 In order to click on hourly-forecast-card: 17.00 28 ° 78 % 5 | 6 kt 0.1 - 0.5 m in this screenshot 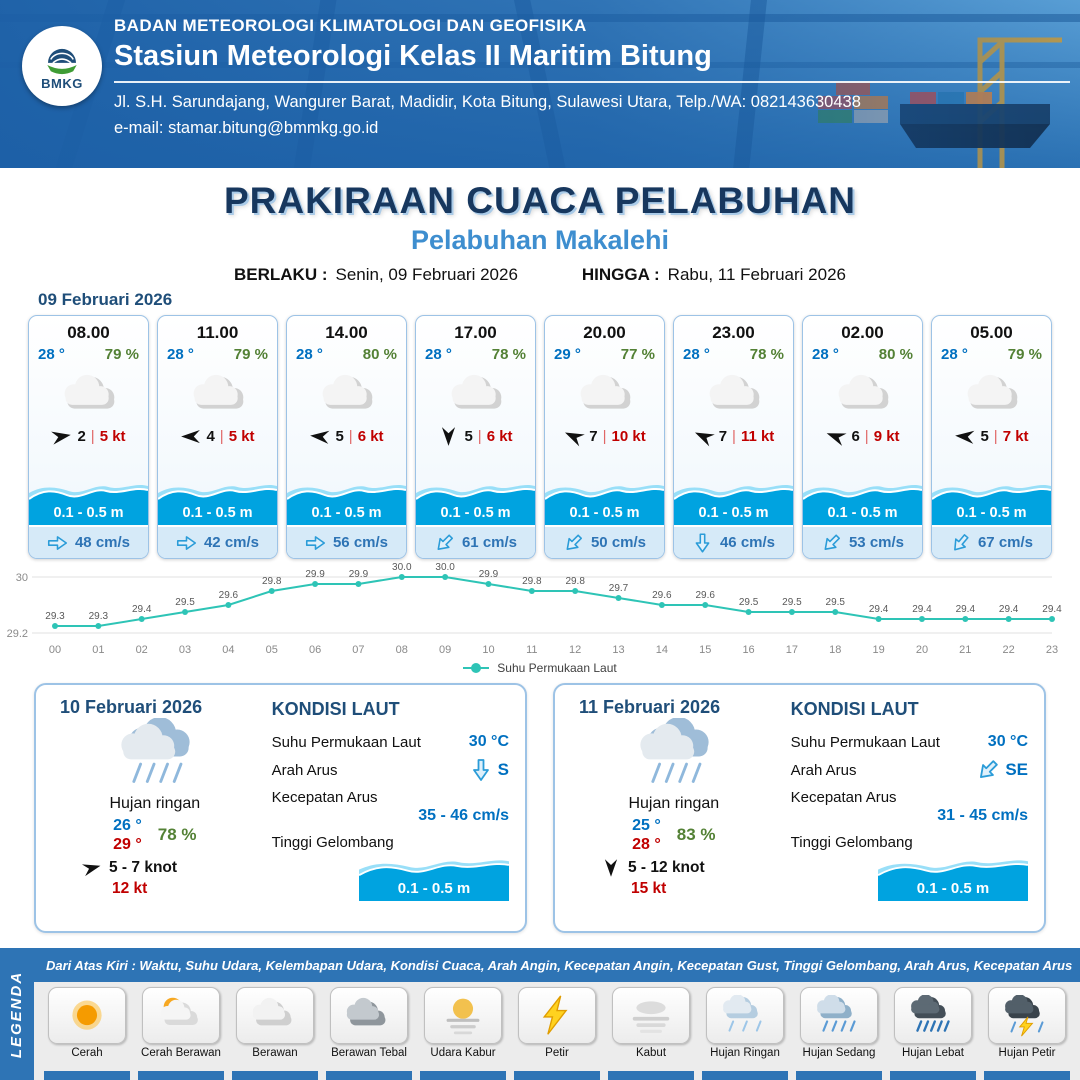, I will do `click(475, 437)`.